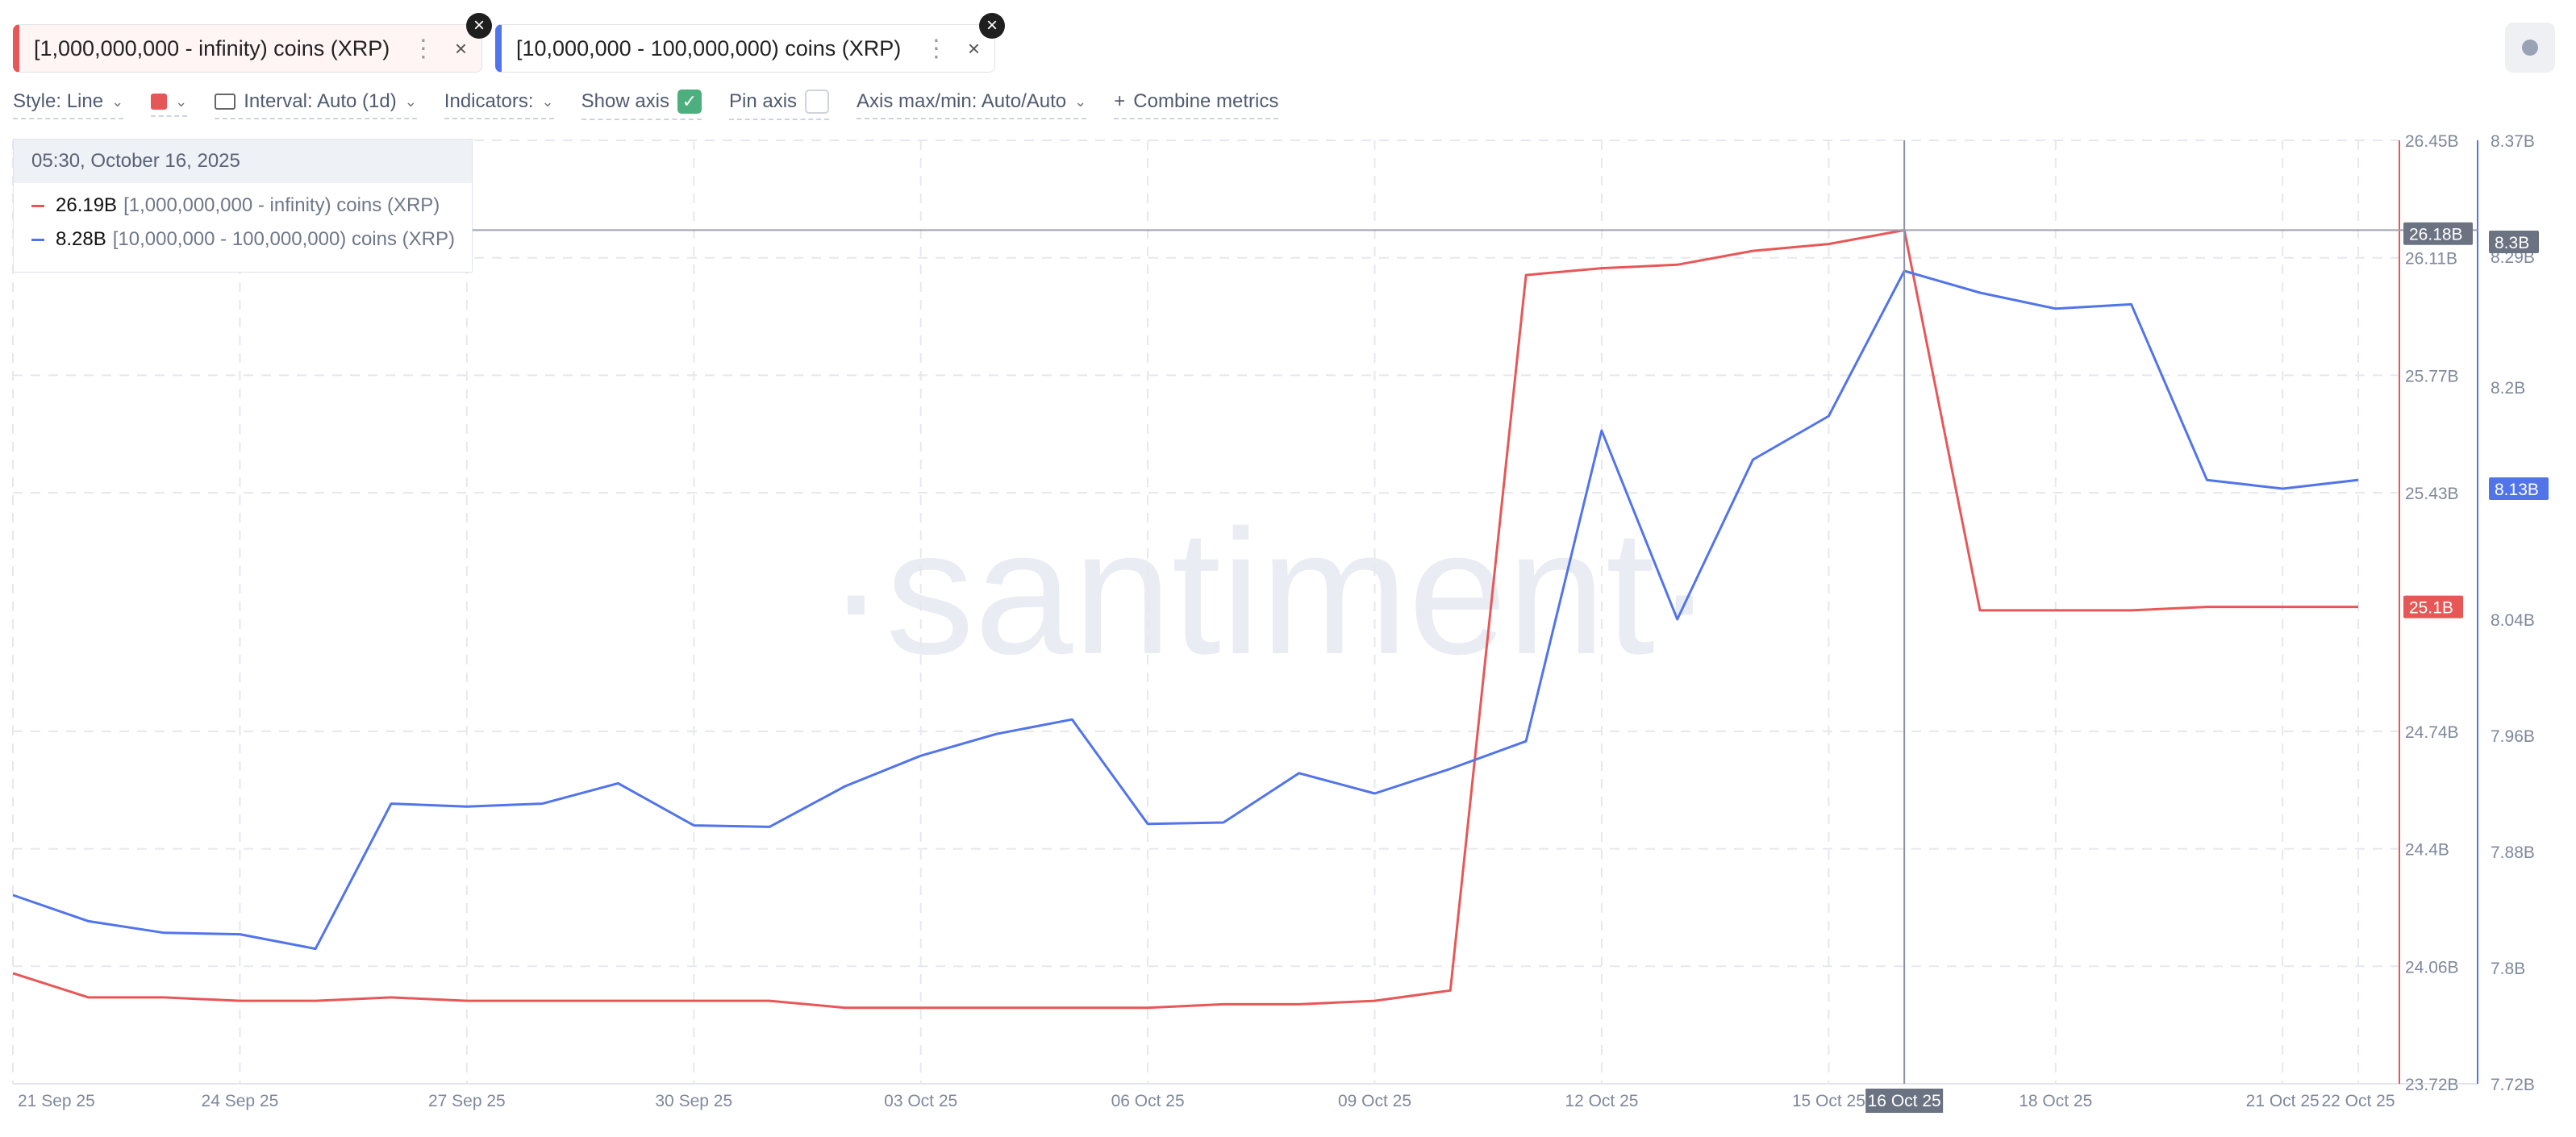  Describe the element at coordinates (58, 101) in the screenshot. I see `style-label: Style: Line` at that location.